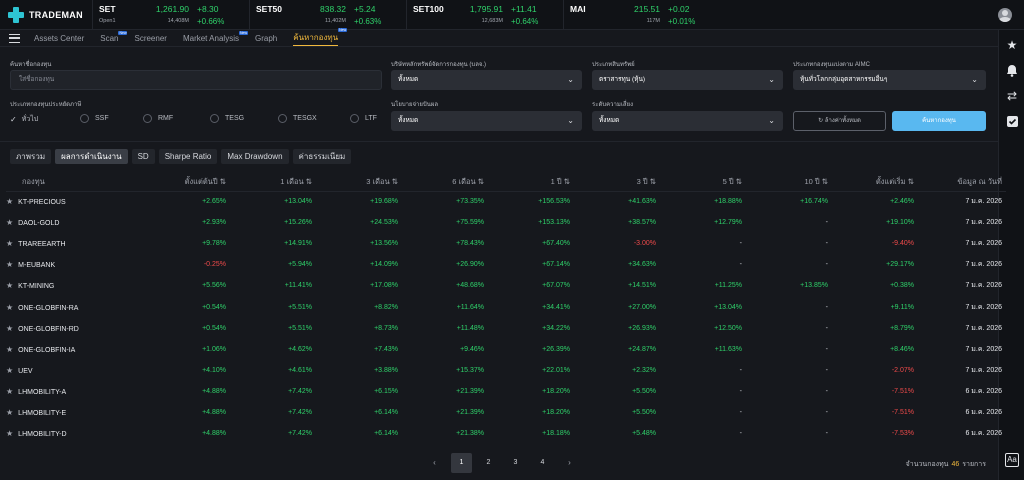 The height and width of the screenshot is (480, 1024). Describe the element at coordinates (184, 182) in the screenshot. I see `column-header: ตั้งแต่ต้นปี ⇅` at that location.